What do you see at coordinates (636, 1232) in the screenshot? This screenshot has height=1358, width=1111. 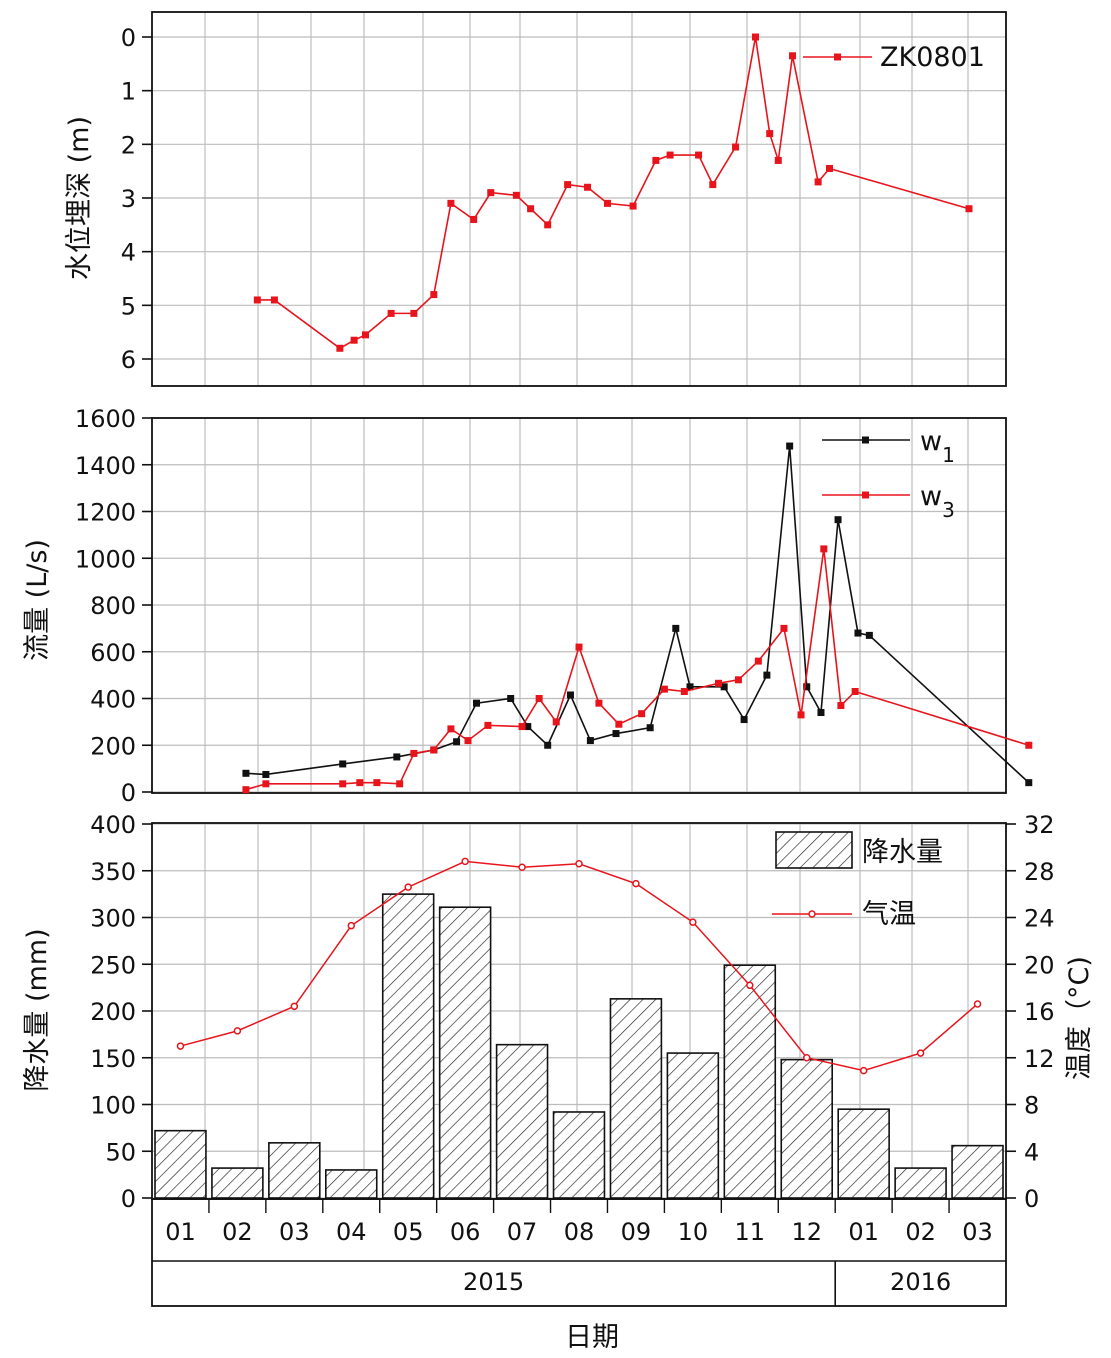 I see `month-label: 09` at bounding box center [636, 1232].